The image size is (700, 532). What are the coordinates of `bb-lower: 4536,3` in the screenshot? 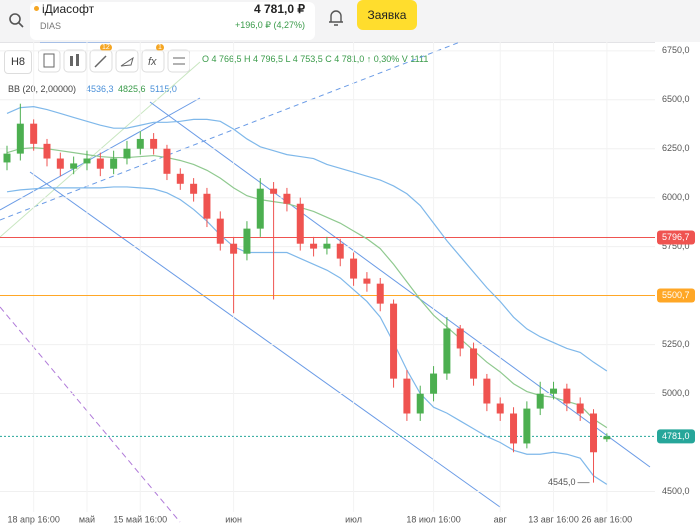 It's located at (100, 89).